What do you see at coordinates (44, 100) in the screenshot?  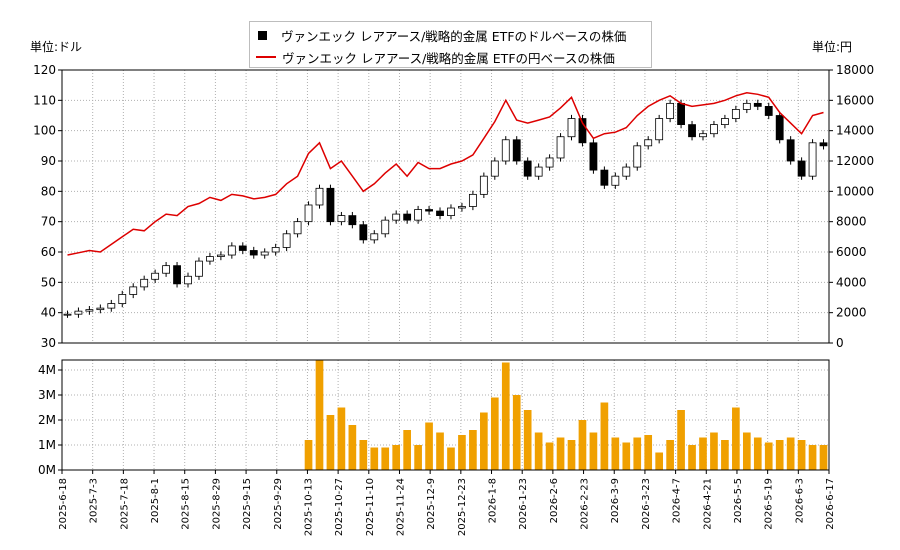 I see `price-tick-label: 110` at bounding box center [44, 100].